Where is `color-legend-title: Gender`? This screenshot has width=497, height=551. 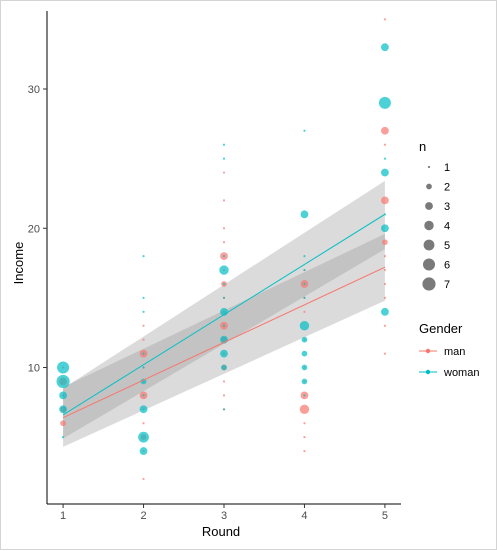
color-legend-title: Gender is located at coordinates (441, 328).